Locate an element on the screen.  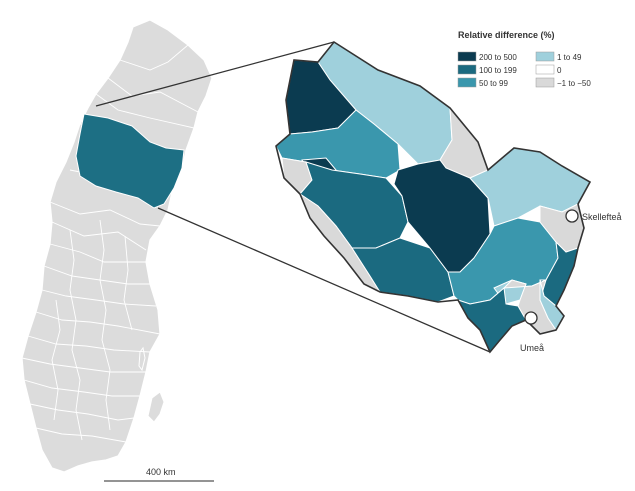
skelleftea-label: Skellefteå is located at coordinates (602, 217).